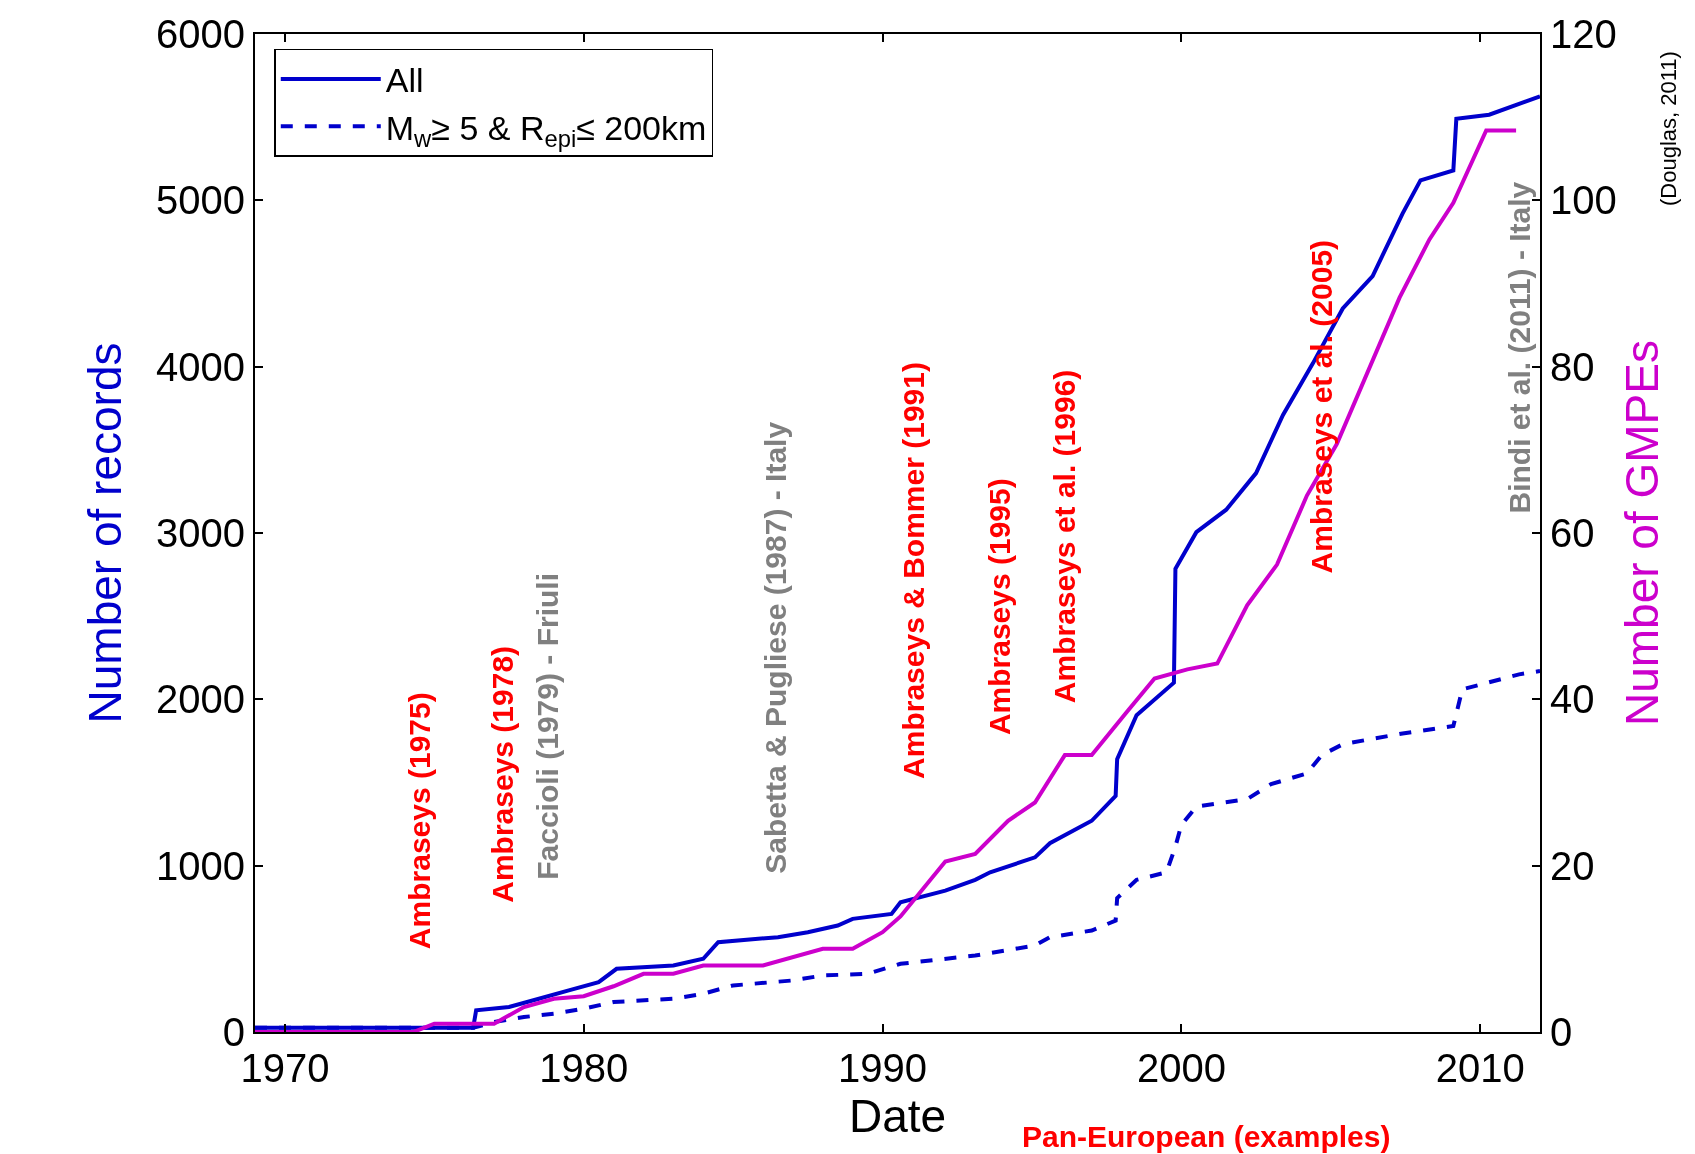  Describe the element at coordinates (1572, 699) in the screenshot. I see `y2-tick-label: 40` at that location.